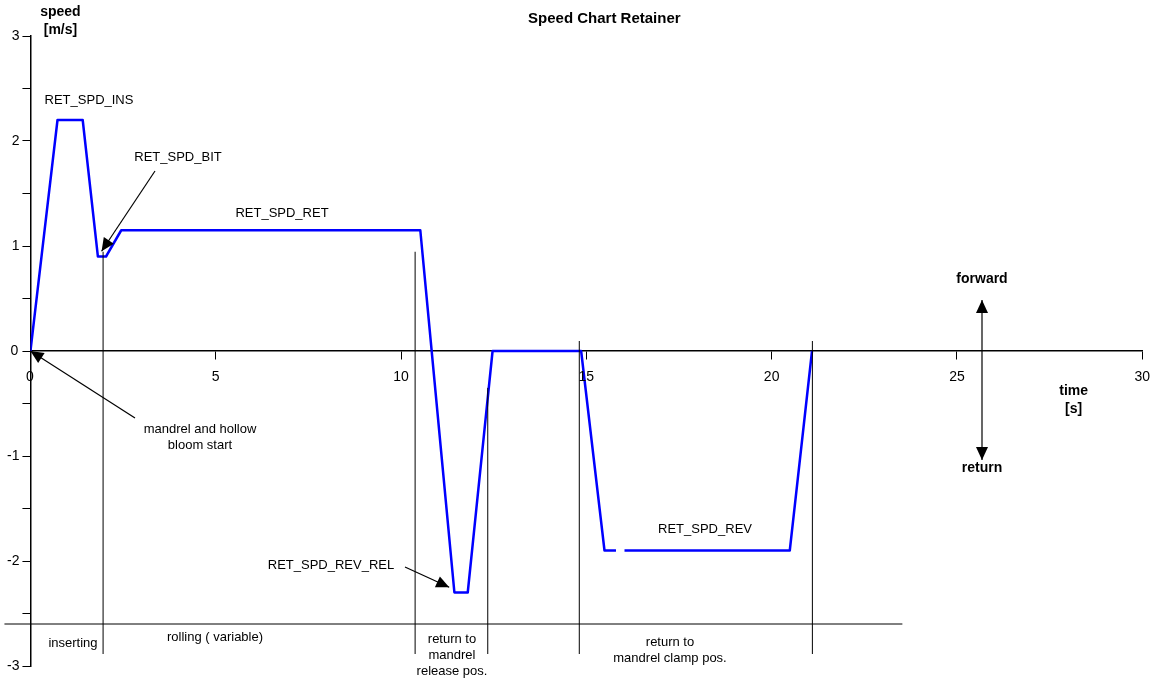 Image resolution: width=1160 pixels, height=684 pixels. Describe the element at coordinates (982, 277) in the screenshot. I see `annotation: forward` at that location.